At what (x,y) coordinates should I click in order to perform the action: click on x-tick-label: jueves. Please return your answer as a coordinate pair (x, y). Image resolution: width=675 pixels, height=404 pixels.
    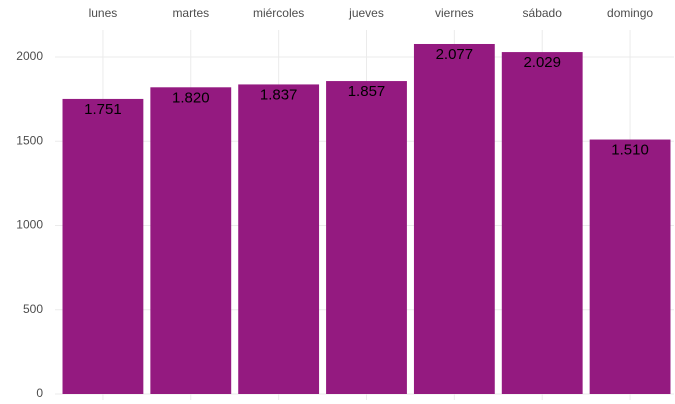
    Looking at the image, I should click on (366, 13).